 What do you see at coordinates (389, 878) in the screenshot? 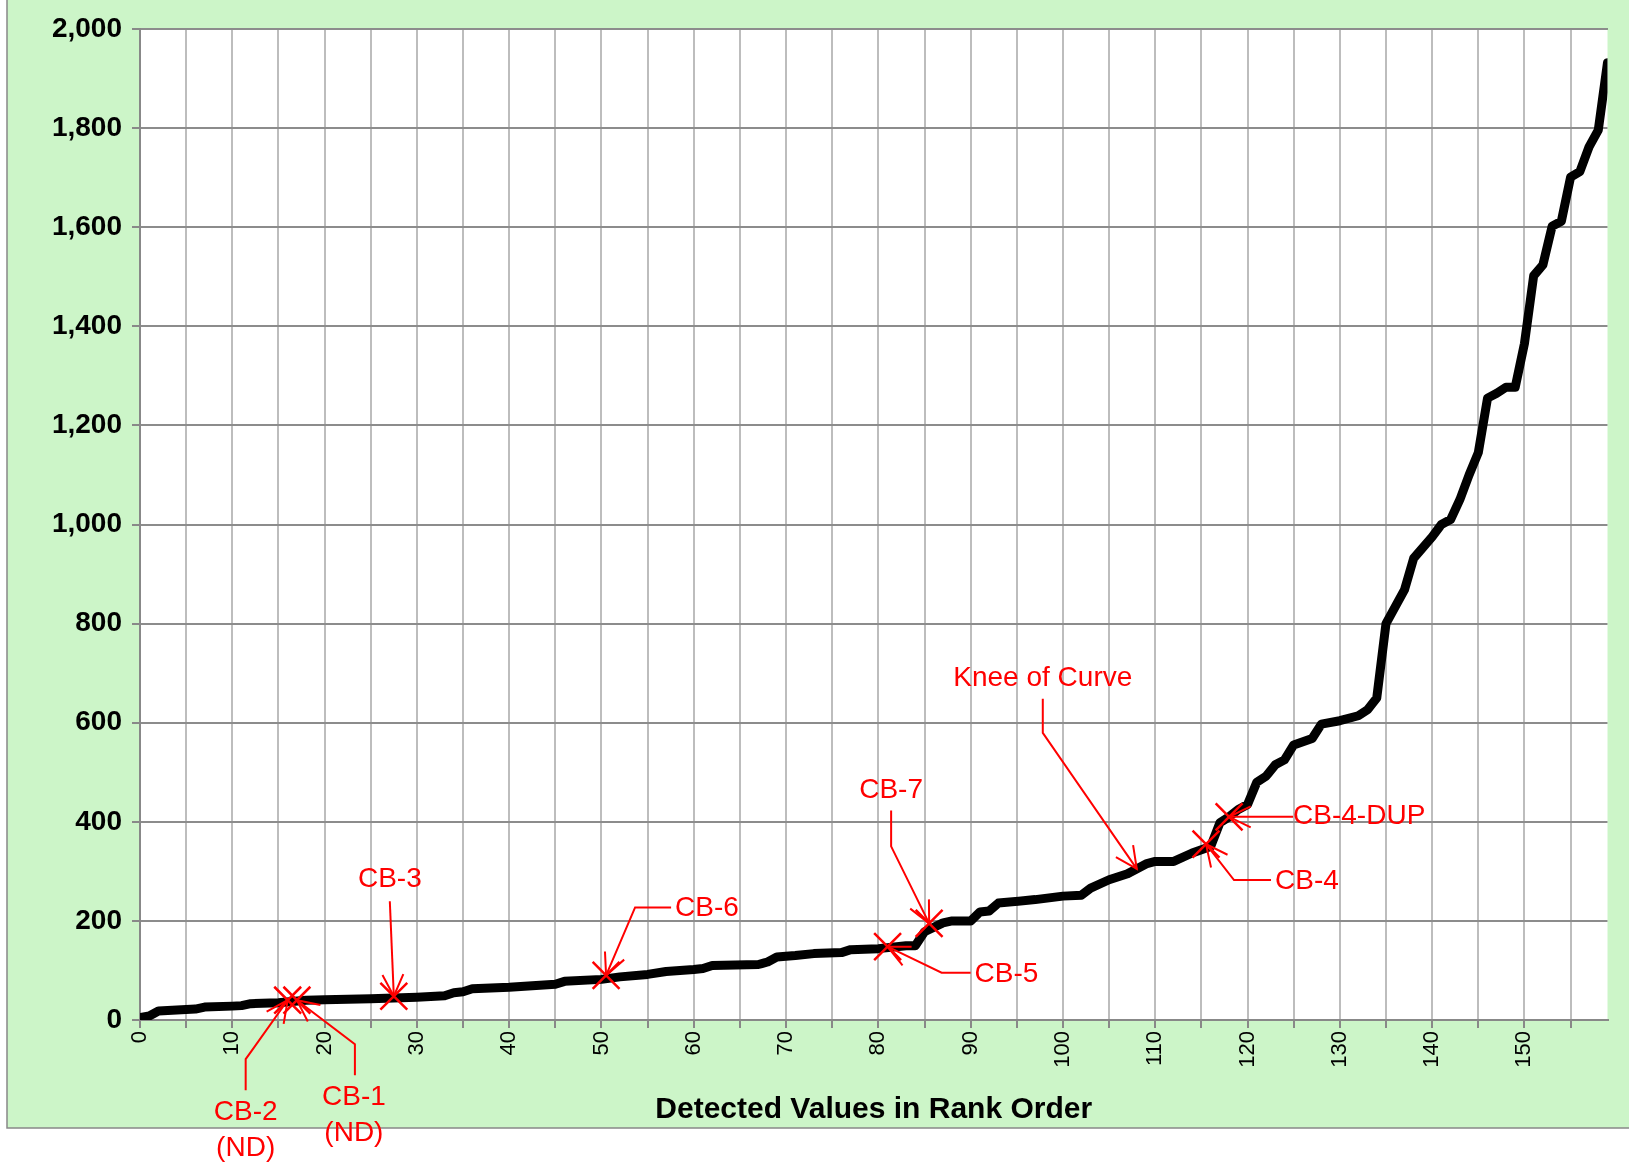
I see `annotation: CB-3` at bounding box center [389, 878].